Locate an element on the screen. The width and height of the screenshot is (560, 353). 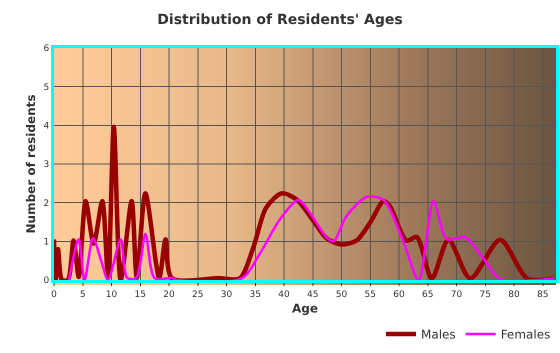
x-tick-label: 55 is located at coordinates (370, 295).